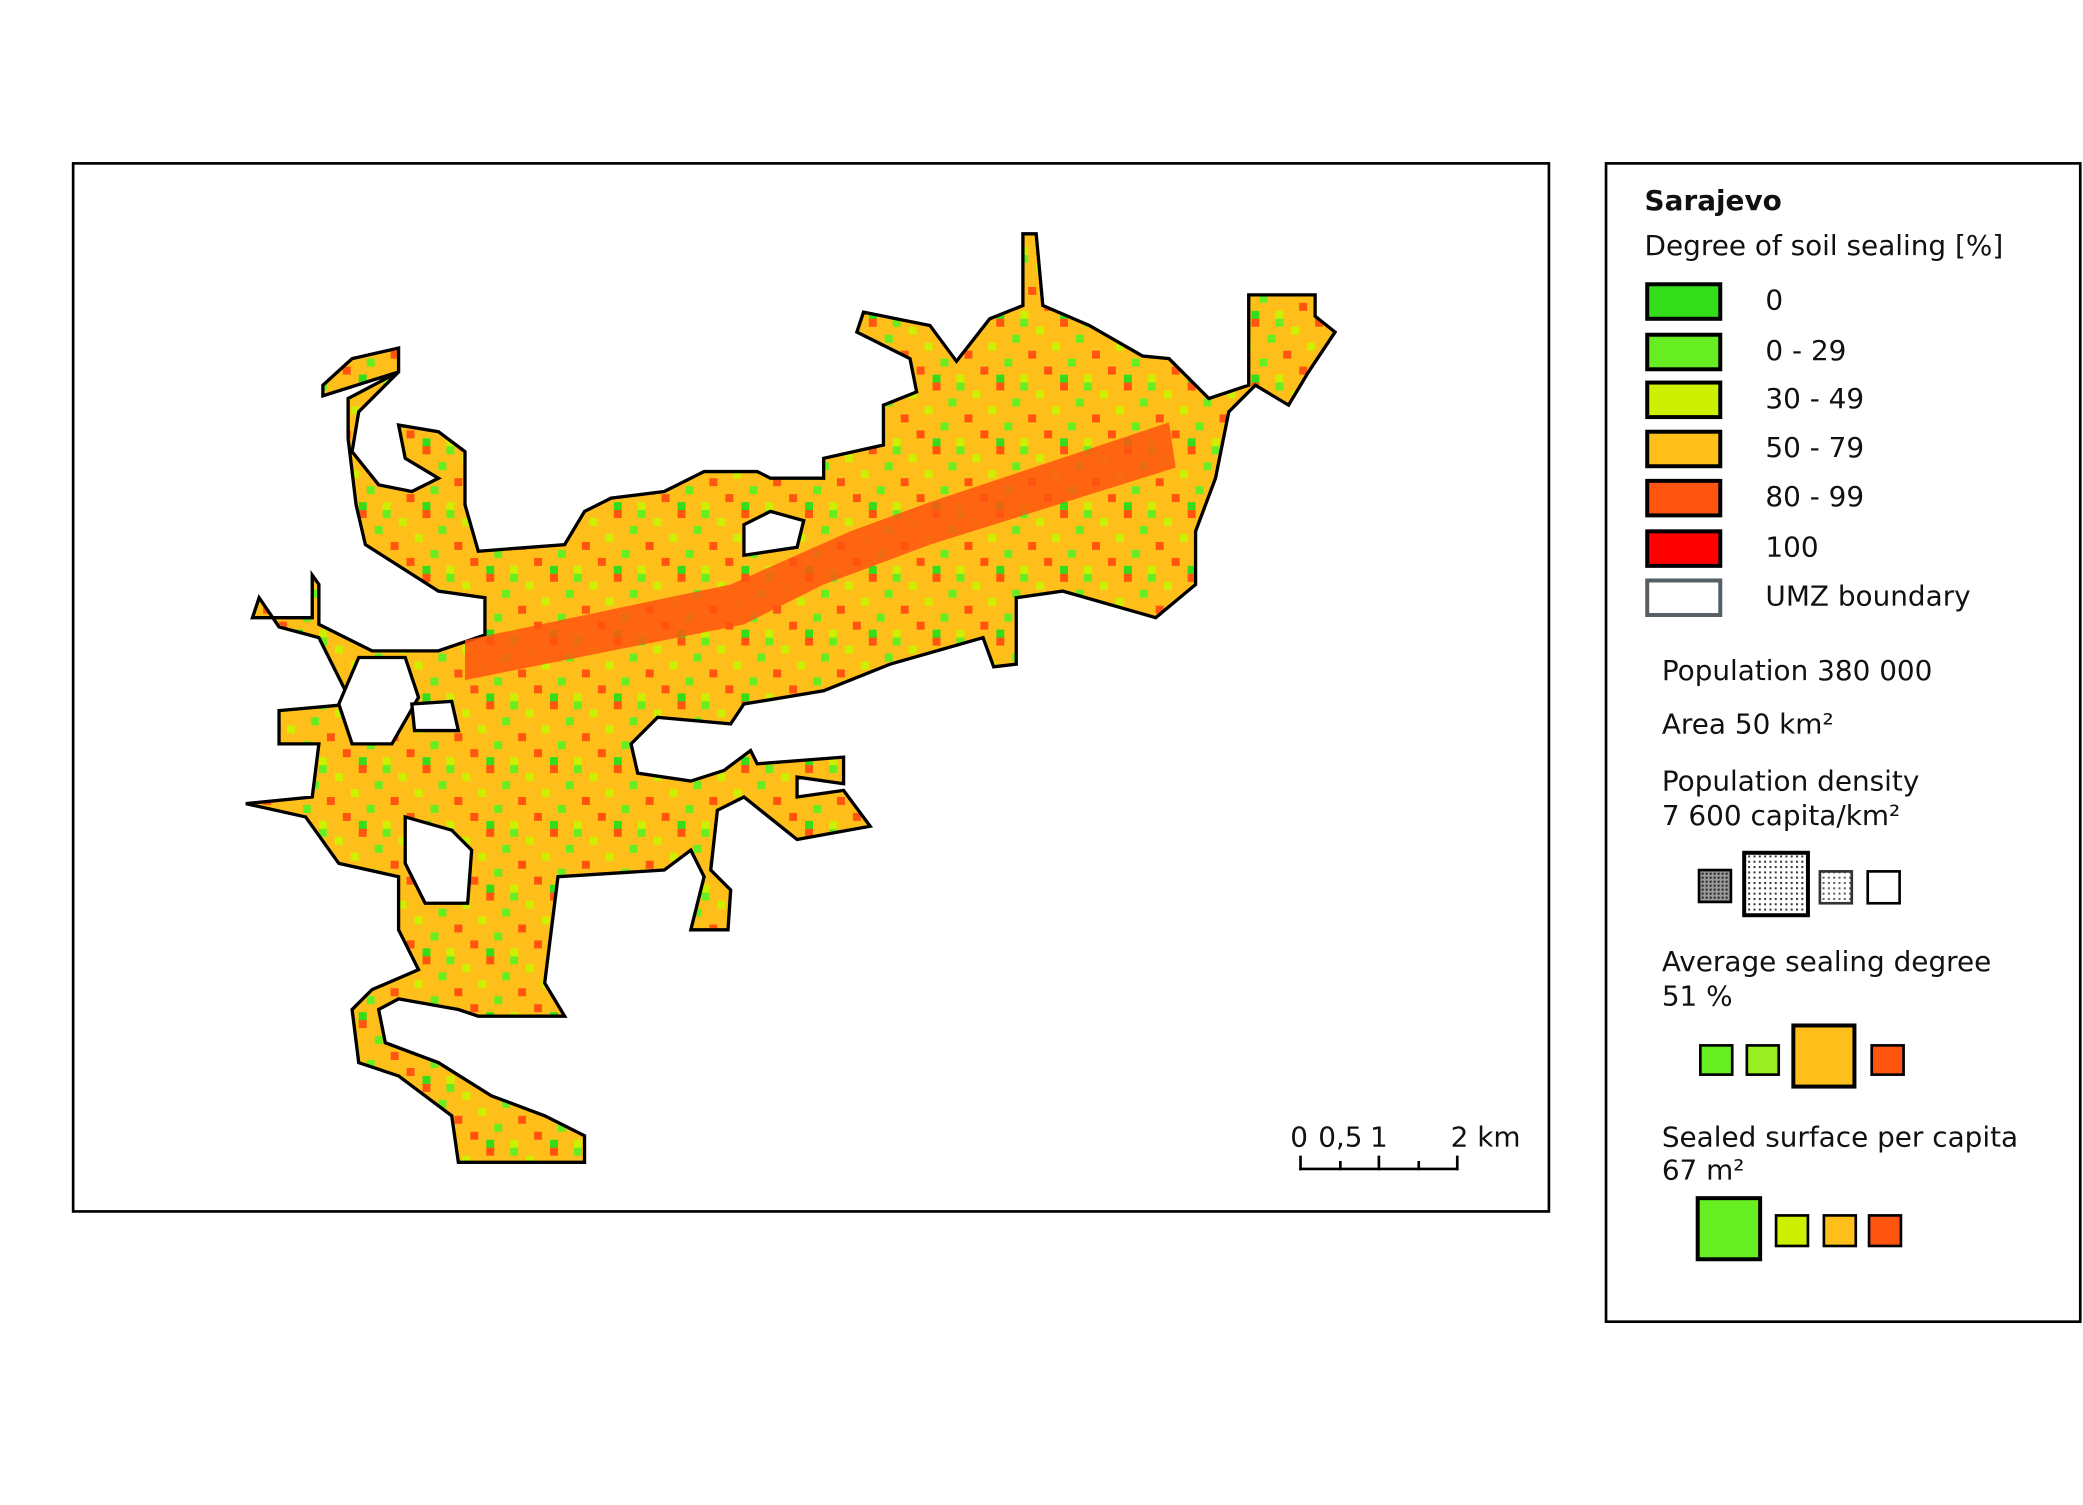 The height and width of the screenshot is (1505, 2083). Describe the element at coordinates (1340, 1136) in the screenshot. I see `scale-label: 0,5` at that location.